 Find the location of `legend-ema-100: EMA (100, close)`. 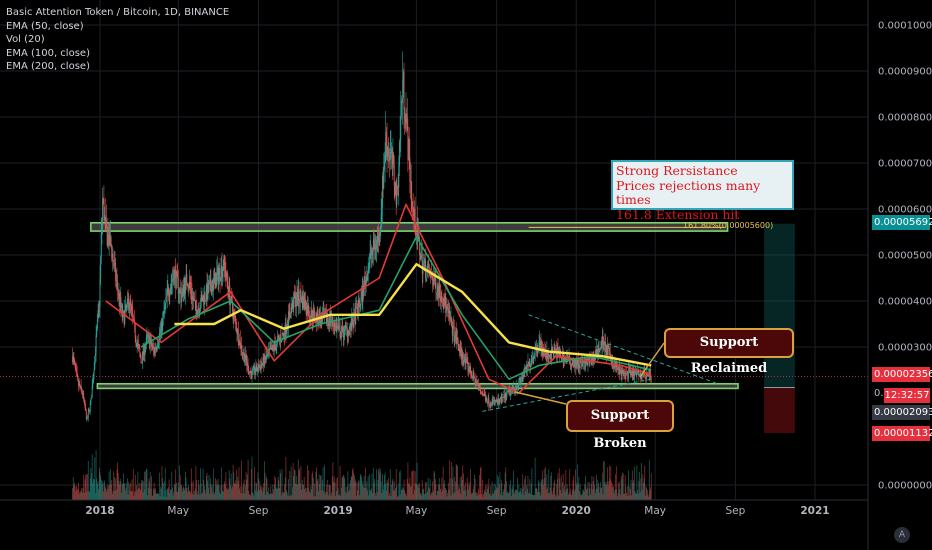

legend-ema-100: EMA (100, close) is located at coordinates (48, 53).